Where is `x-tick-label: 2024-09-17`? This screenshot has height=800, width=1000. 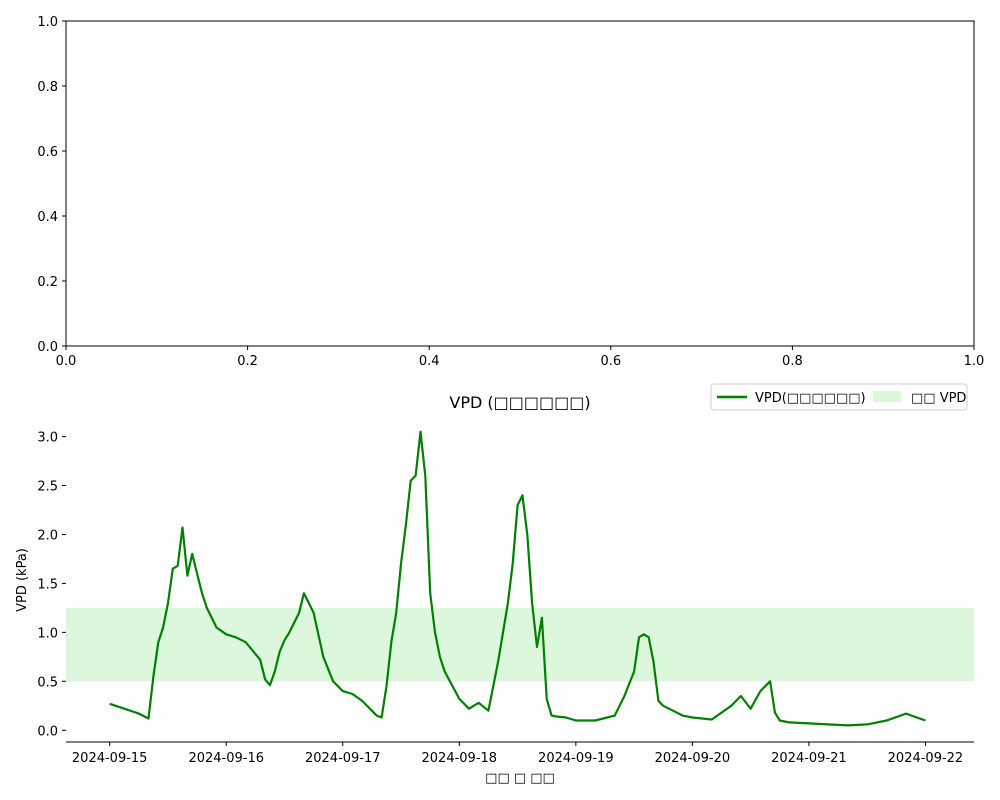
x-tick-label: 2024-09-17 is located at coordinates (343, 758).